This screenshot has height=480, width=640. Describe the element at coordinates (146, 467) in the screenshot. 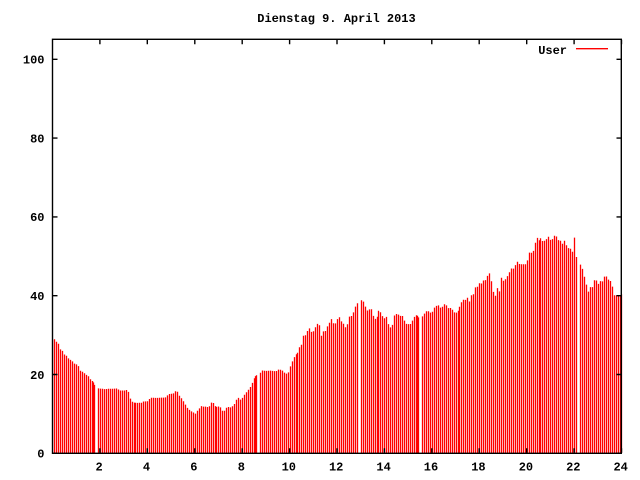

I see `svg-text: 4` at that location.